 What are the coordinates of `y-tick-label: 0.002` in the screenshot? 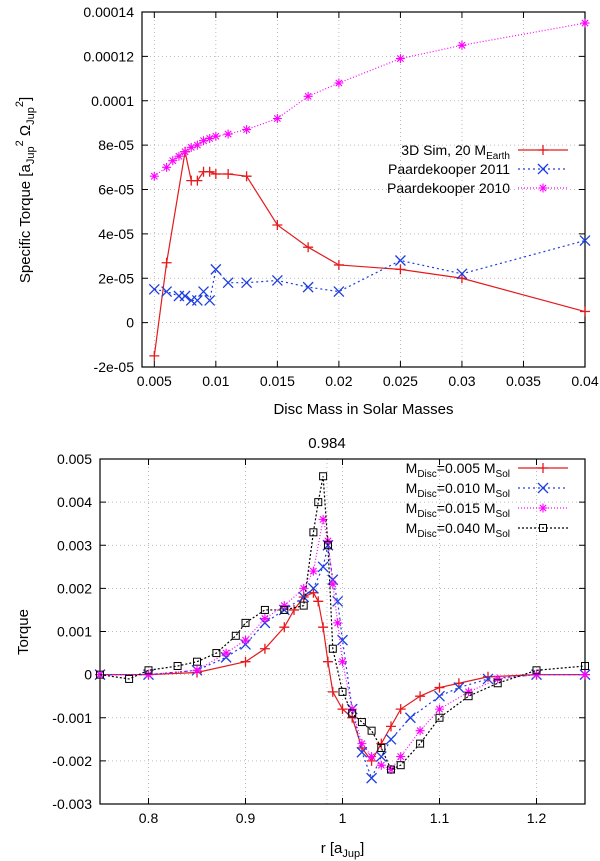 It's located at (74, 588).